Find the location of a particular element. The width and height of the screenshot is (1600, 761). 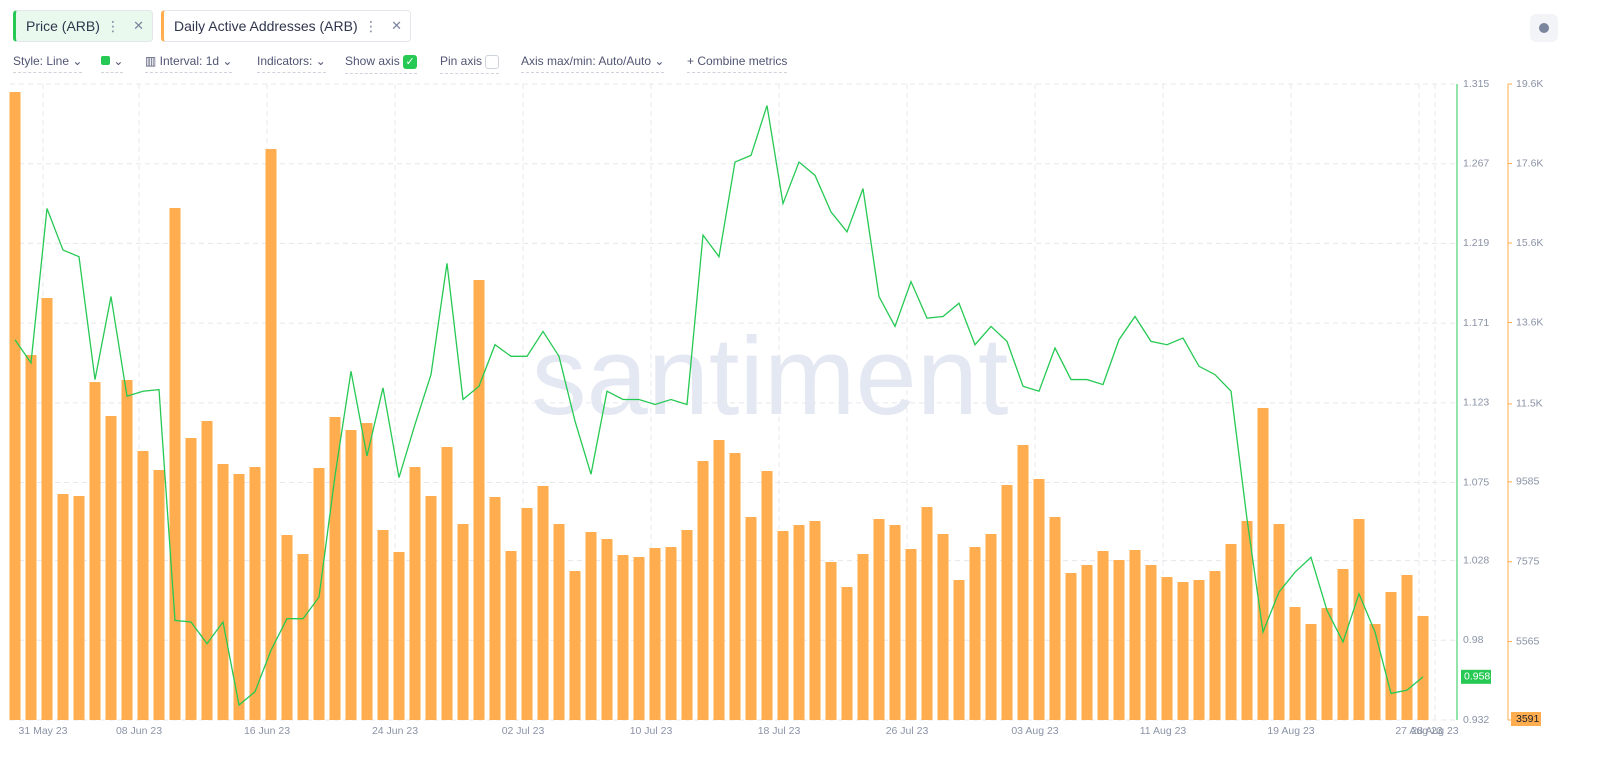

y-tick-label: 1.123 is located at coordinates (1476, 403).